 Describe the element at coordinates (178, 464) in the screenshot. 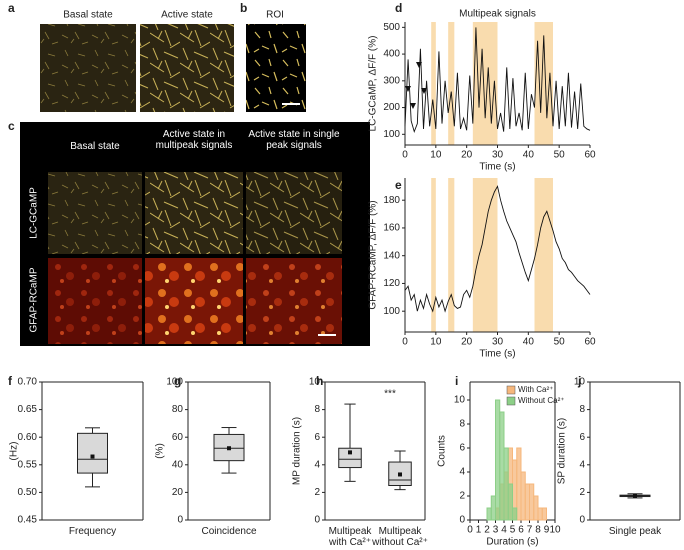

I see `y-tick-label: 40` at that location.